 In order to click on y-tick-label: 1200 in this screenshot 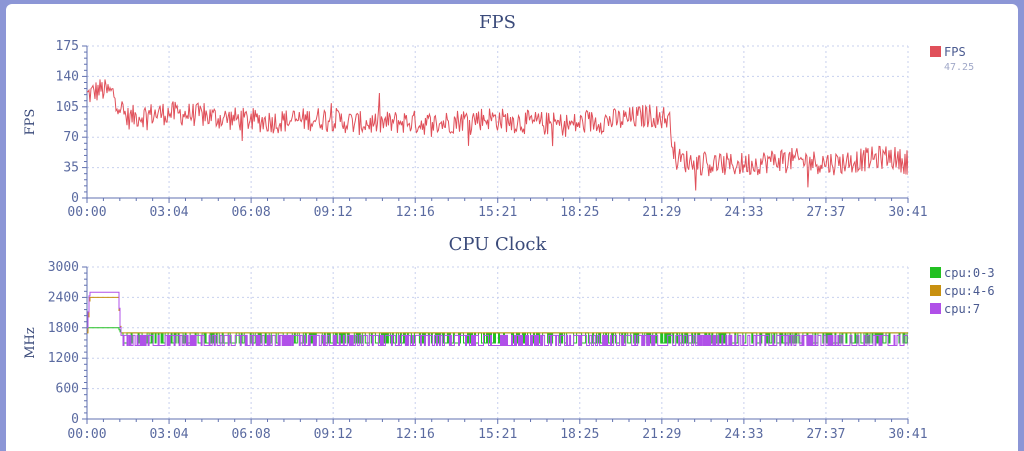, I will do `click(63, 358)`.